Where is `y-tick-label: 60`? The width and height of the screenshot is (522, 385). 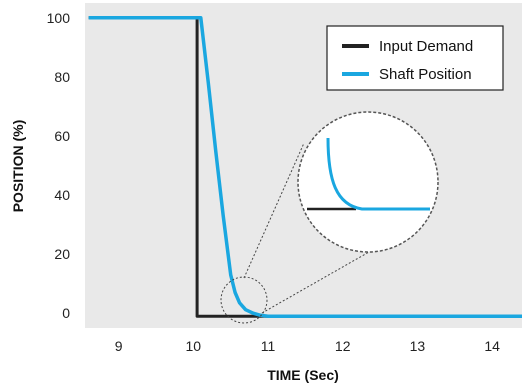
y-tick-label: 60 is located at coordinates (62, 136).